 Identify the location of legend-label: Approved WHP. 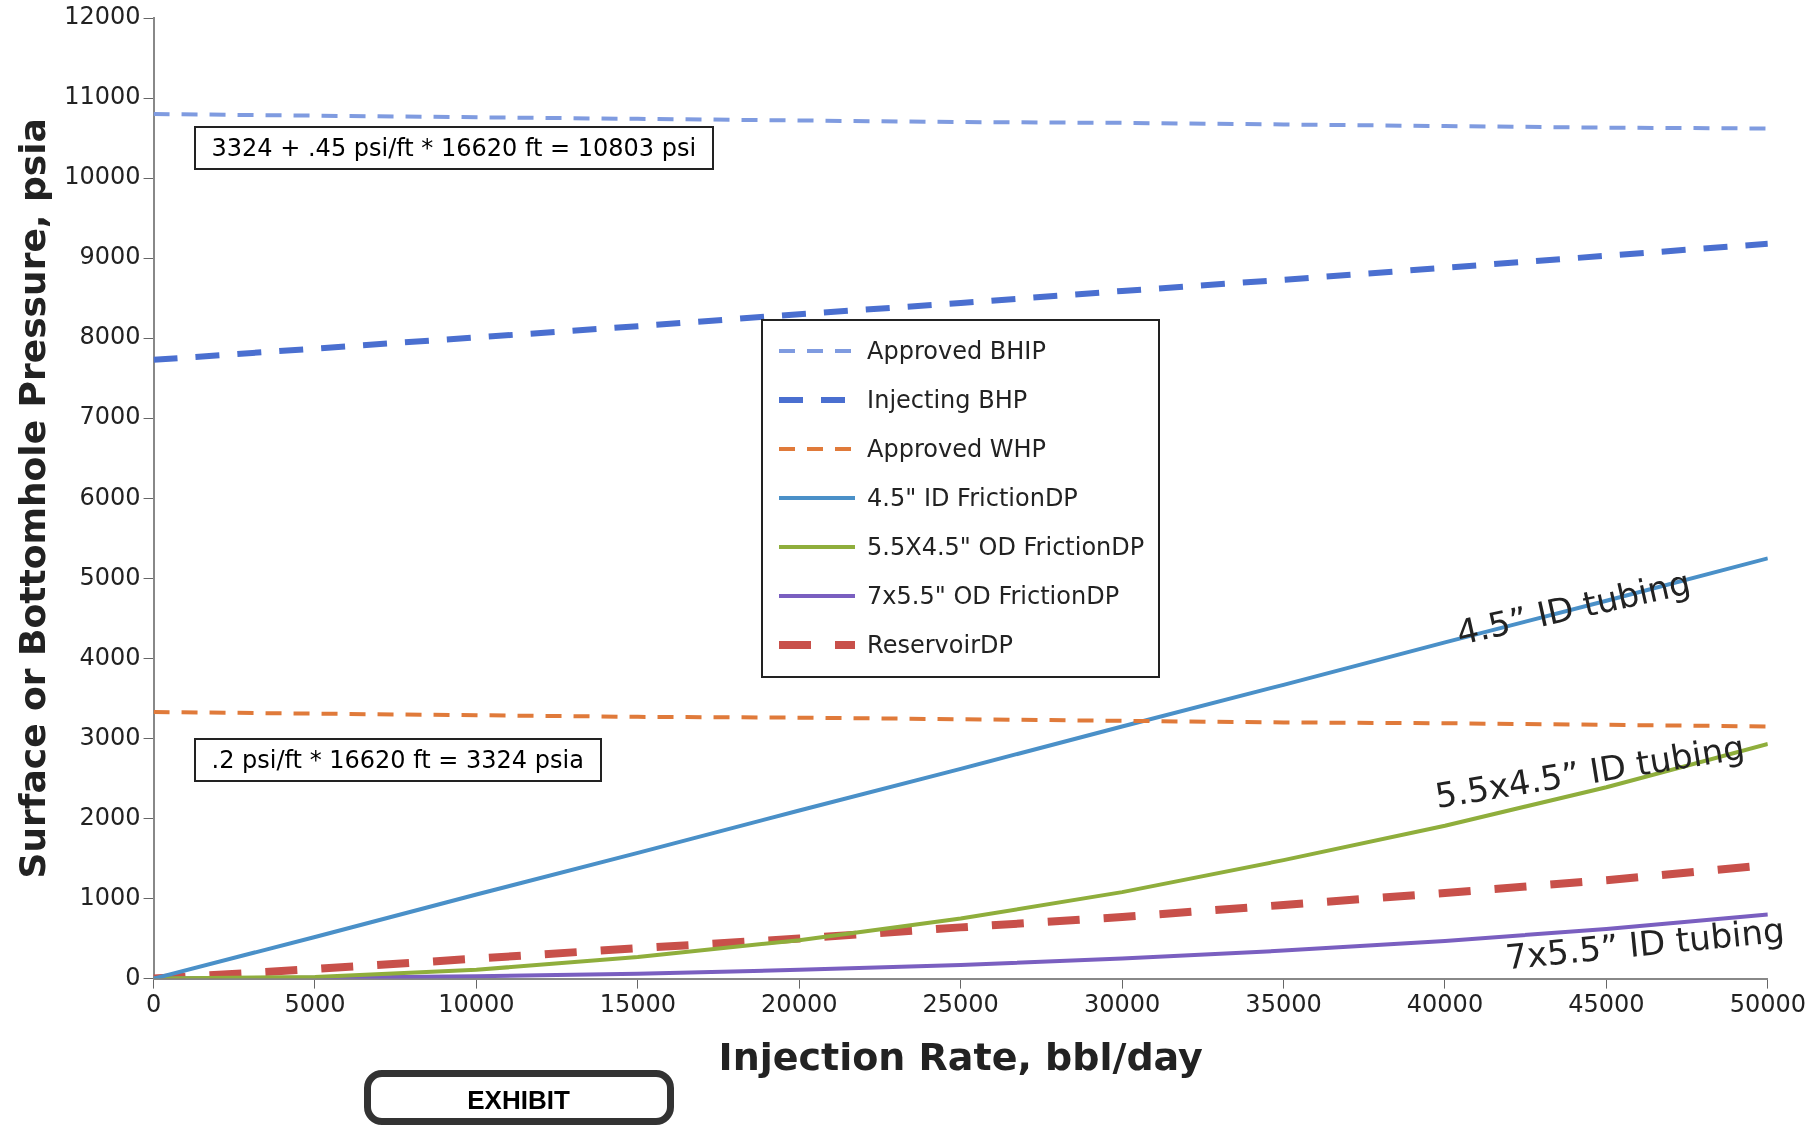
(957, 449).